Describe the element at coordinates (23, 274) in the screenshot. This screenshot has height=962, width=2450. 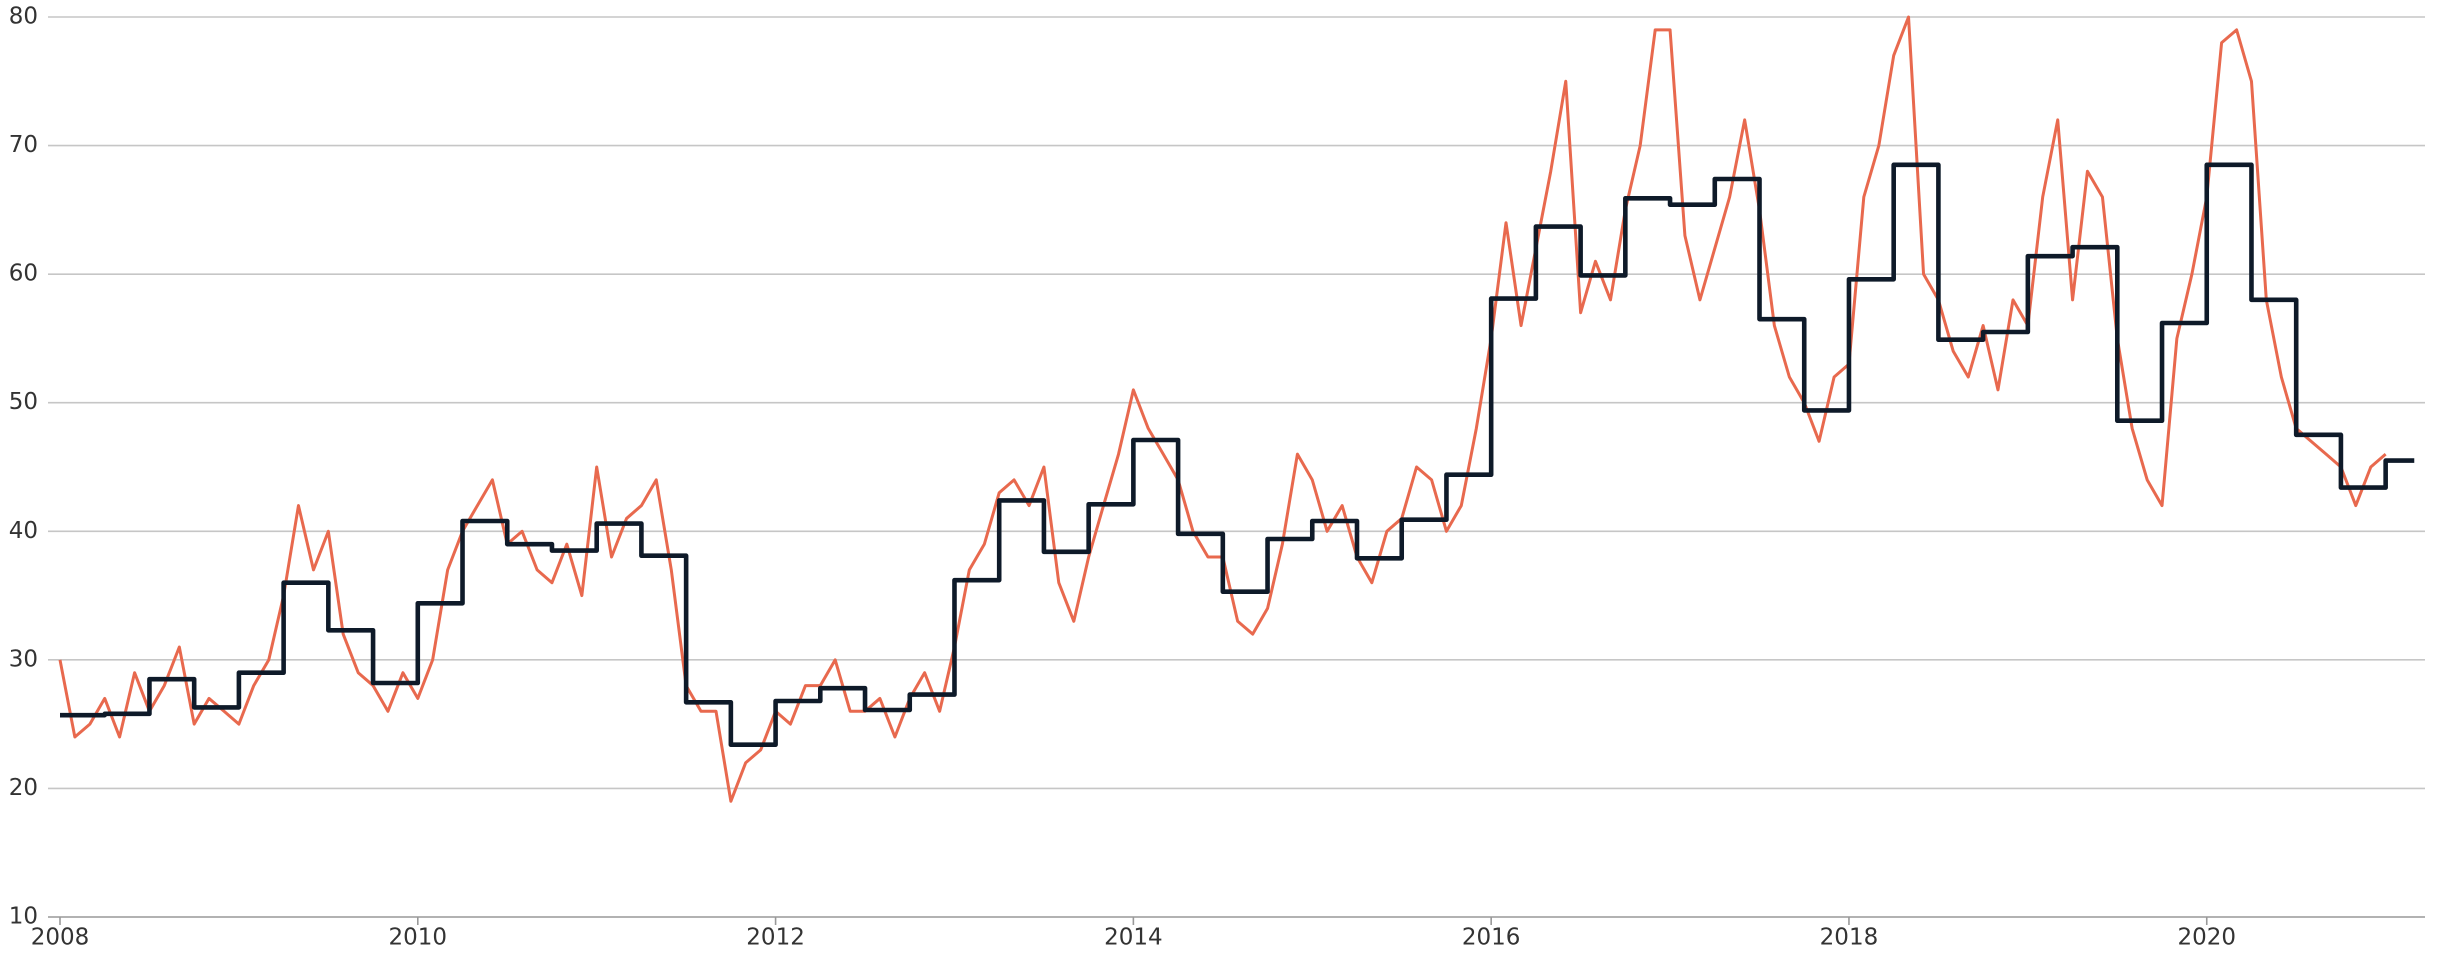
I see `y-tick-label: 60` at that location.